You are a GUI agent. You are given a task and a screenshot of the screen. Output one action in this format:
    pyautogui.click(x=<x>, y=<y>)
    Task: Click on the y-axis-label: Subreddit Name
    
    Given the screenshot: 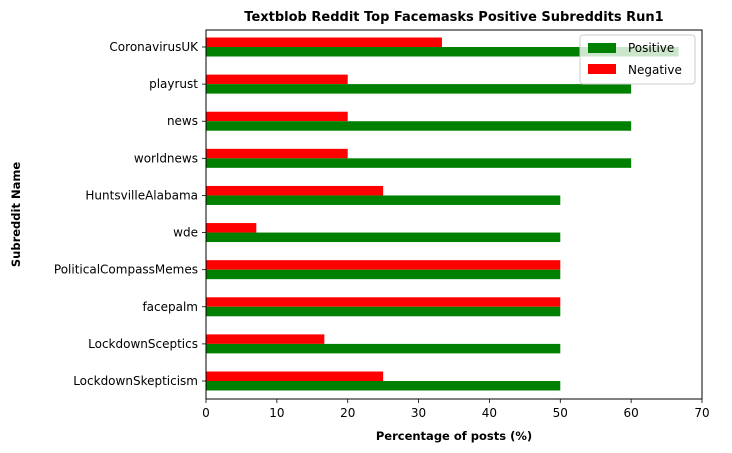 What is the action you would take?
    pyautogui.click(x=16, y=214)
    